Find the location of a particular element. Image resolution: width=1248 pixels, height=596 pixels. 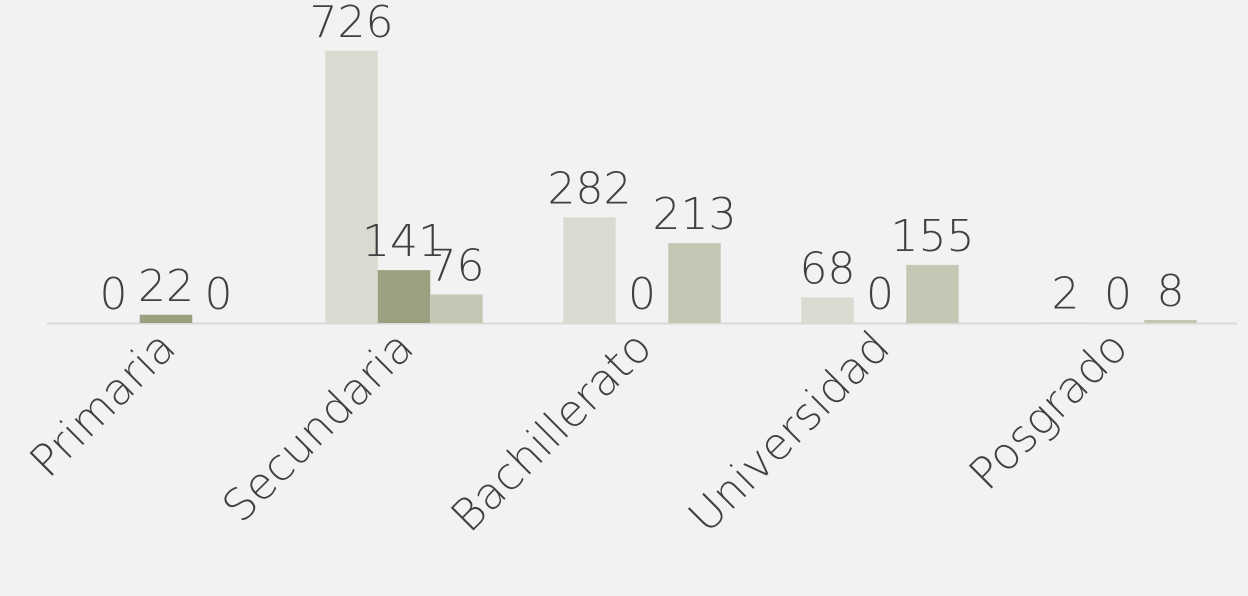

data-label: 726 is located at coordinates (352, 24).